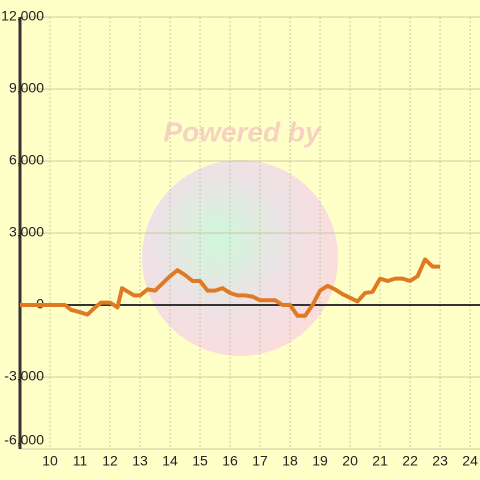 This screenshot has height=480, width=480. I want to click on x-tick-label: 13, so click(140, 461).